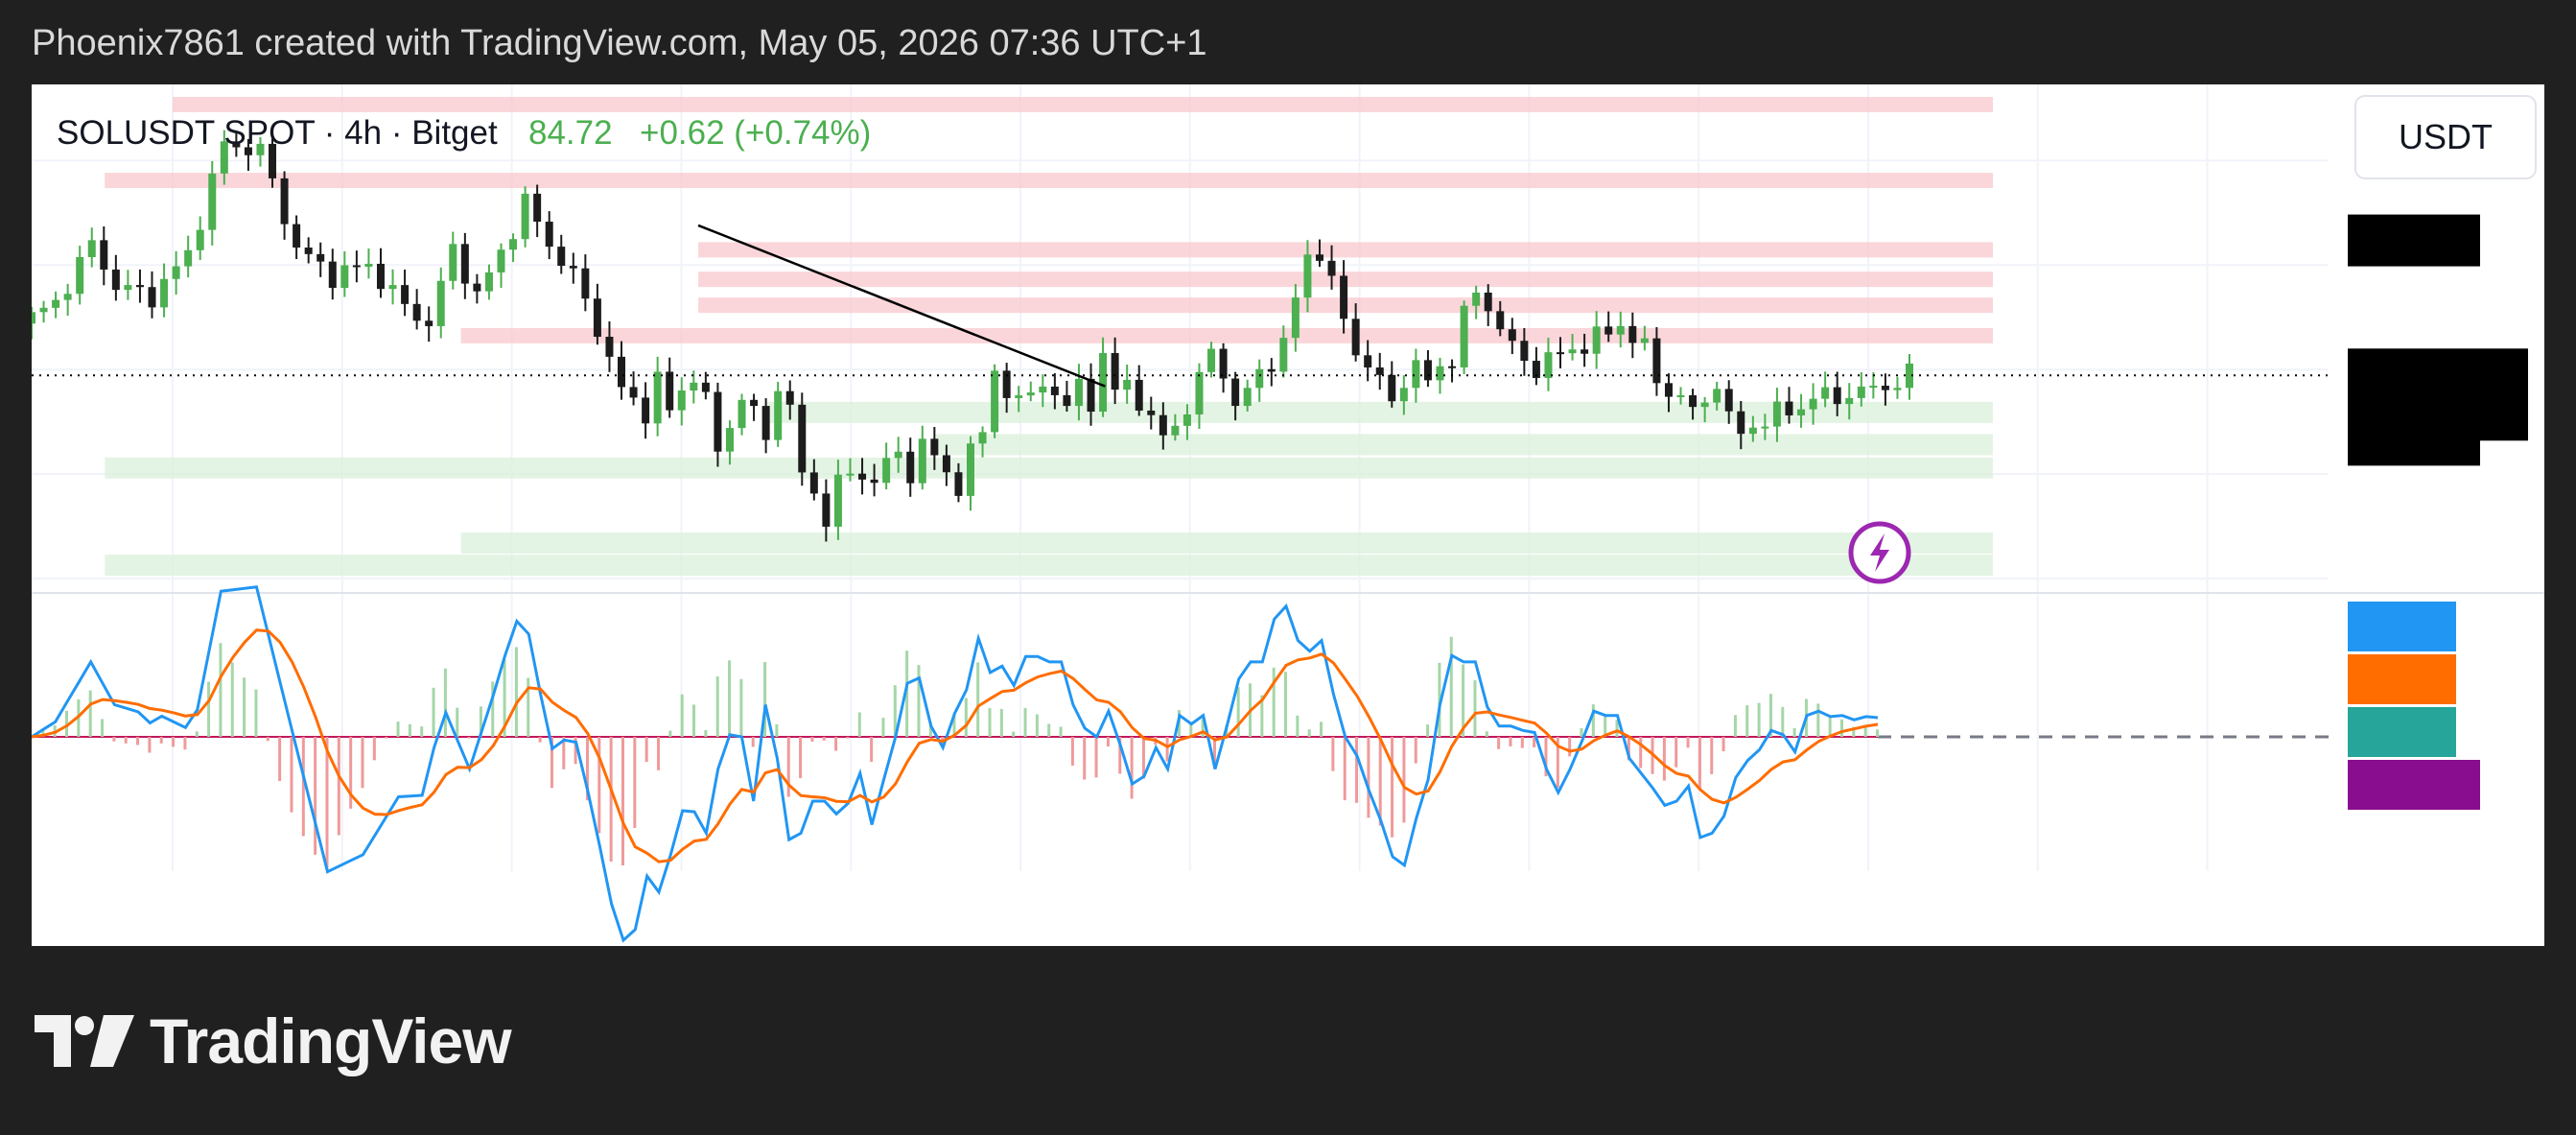  Describe the element at coordinates (273, 1040) in the screenshot. I see `tradingview-brand: TradingView` at that location.